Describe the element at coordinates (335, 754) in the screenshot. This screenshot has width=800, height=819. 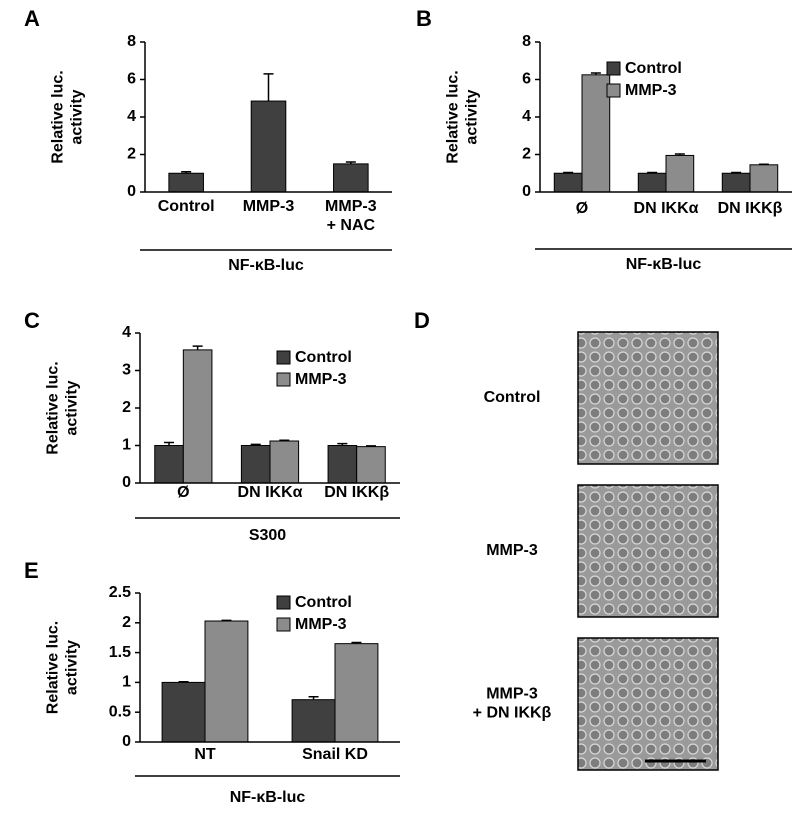
I see `x-tick-label: Snail KD` at that location.